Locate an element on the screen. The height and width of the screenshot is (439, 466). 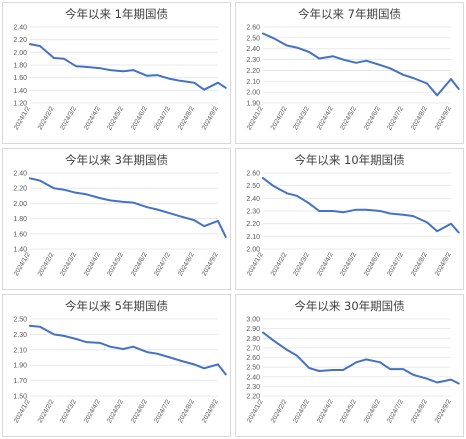
chart-title: 今年以来 30年期国债 is located at coordinates (349, 306).